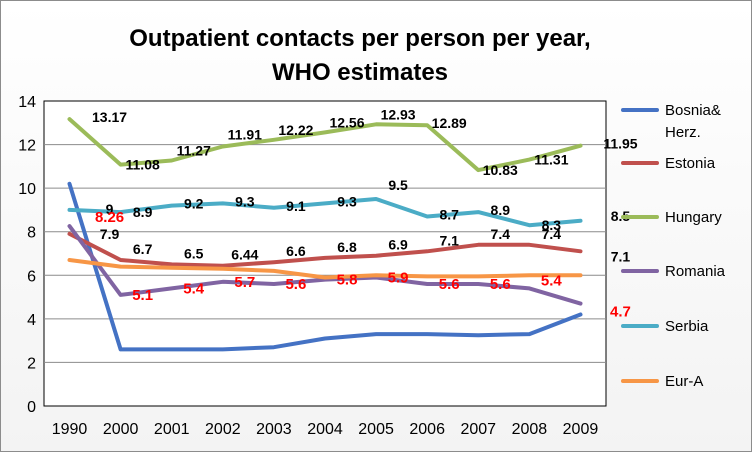 The image size is (752, 452). I want to click on legend-label-serbia: Serbia, so click(687, 326).